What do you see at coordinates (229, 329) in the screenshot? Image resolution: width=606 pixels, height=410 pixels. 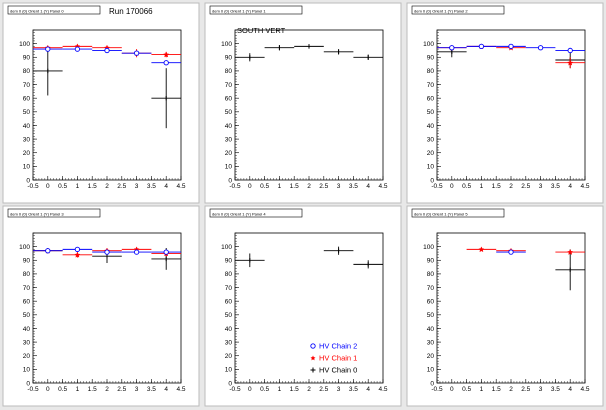 I see `y-tick-label: 40` at bounding box center [229, 329].